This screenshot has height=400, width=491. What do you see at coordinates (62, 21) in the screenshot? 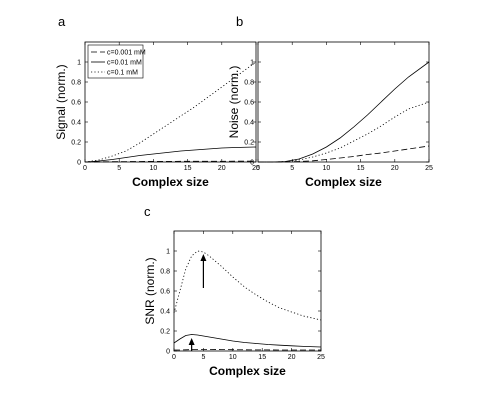
I see `panel-label: a` at bounding box center [62, 21].